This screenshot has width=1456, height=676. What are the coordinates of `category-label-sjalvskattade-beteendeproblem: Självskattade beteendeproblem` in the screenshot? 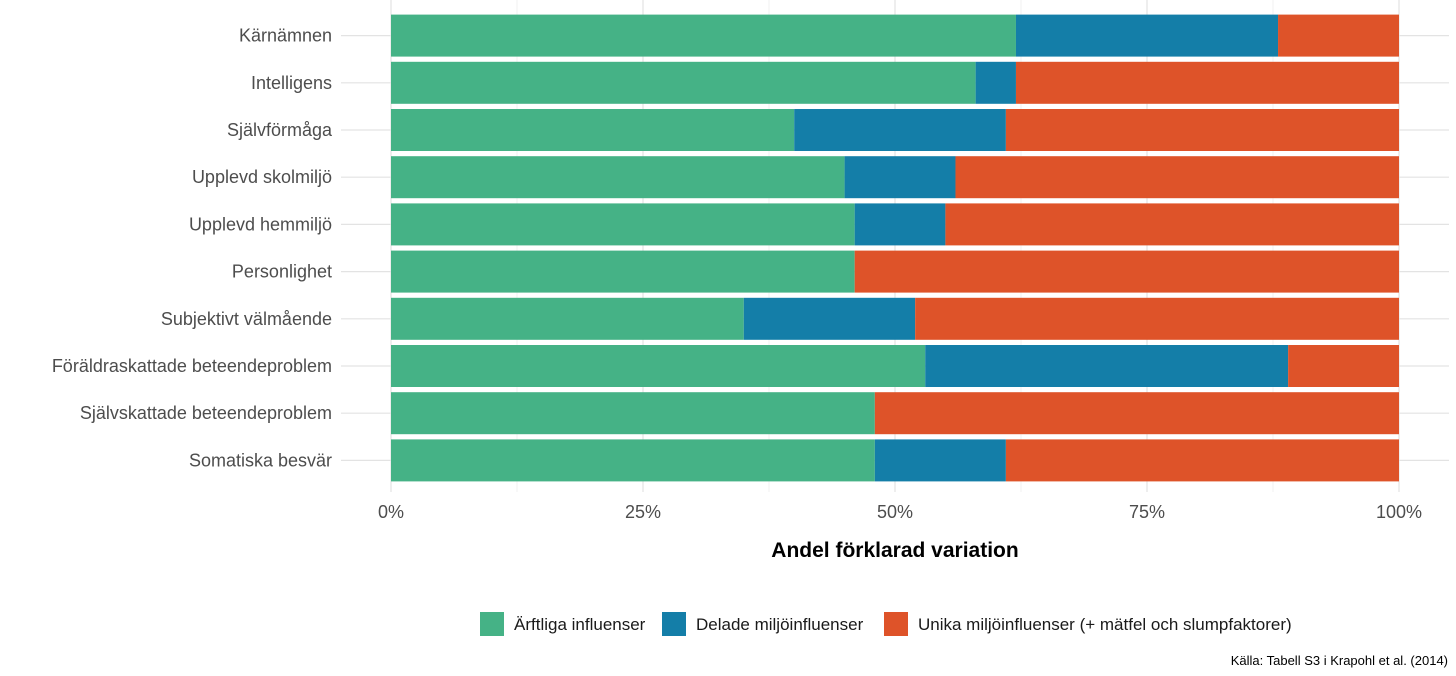 It's located at (206, 413).